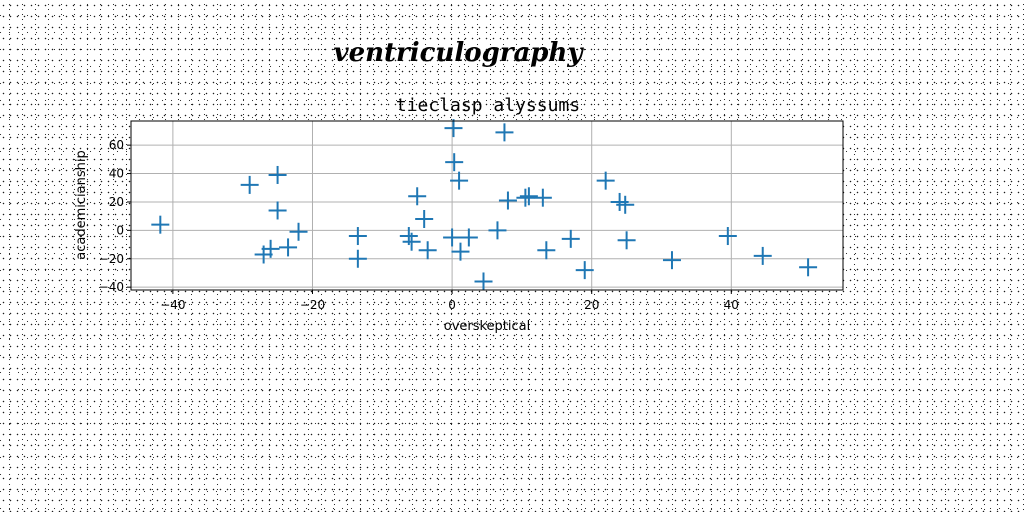 Image resolution: width=1024 pixels, height=512 pixels. Describe the element at coordinates (111, 259) in the screenshot. I see `y-tick-label: −20` at that location.